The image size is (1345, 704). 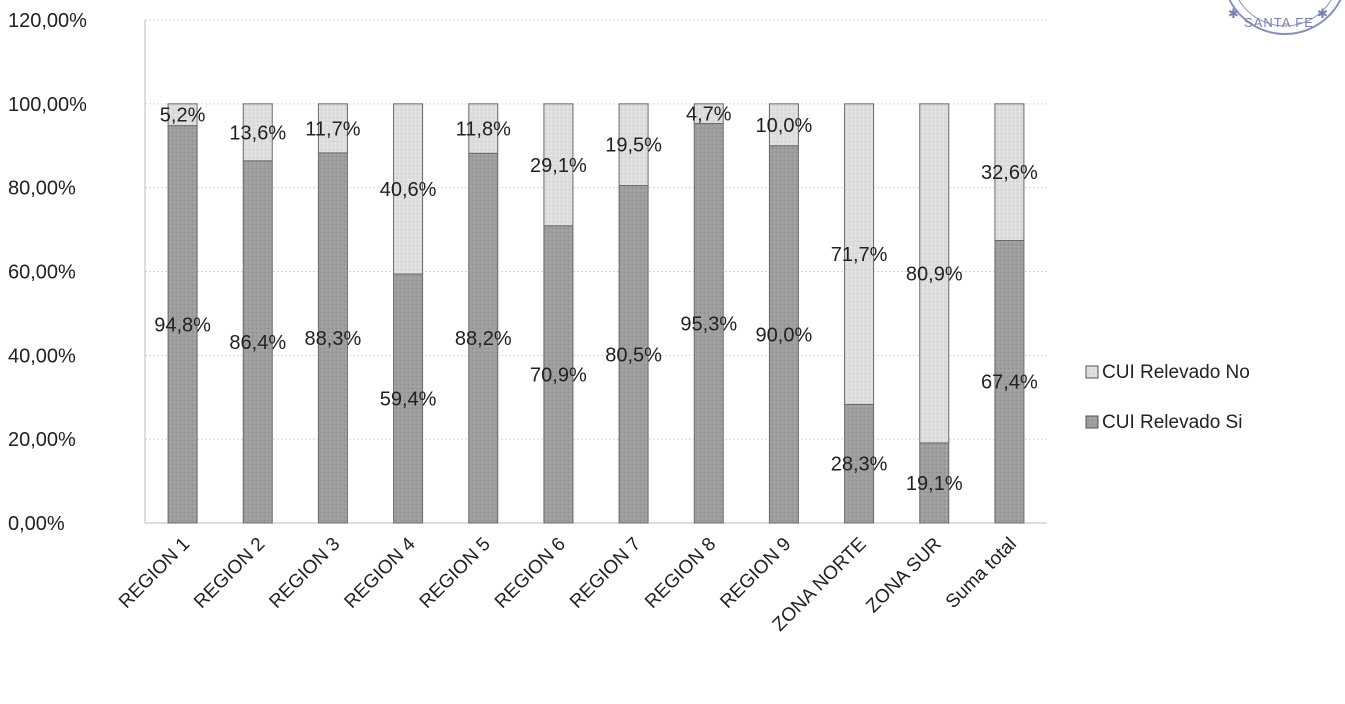 I want to click on data-label-no: 19,5%, so click(x=633, y=146).